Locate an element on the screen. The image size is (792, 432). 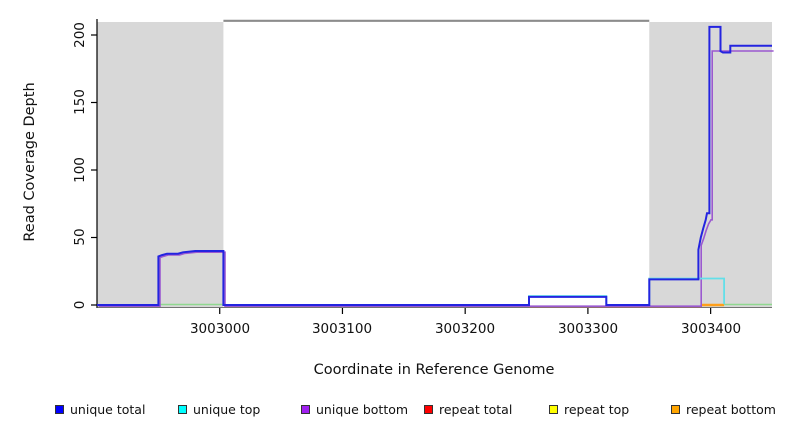
unique-total-swatch-icon is located at coordinates (59, 409).